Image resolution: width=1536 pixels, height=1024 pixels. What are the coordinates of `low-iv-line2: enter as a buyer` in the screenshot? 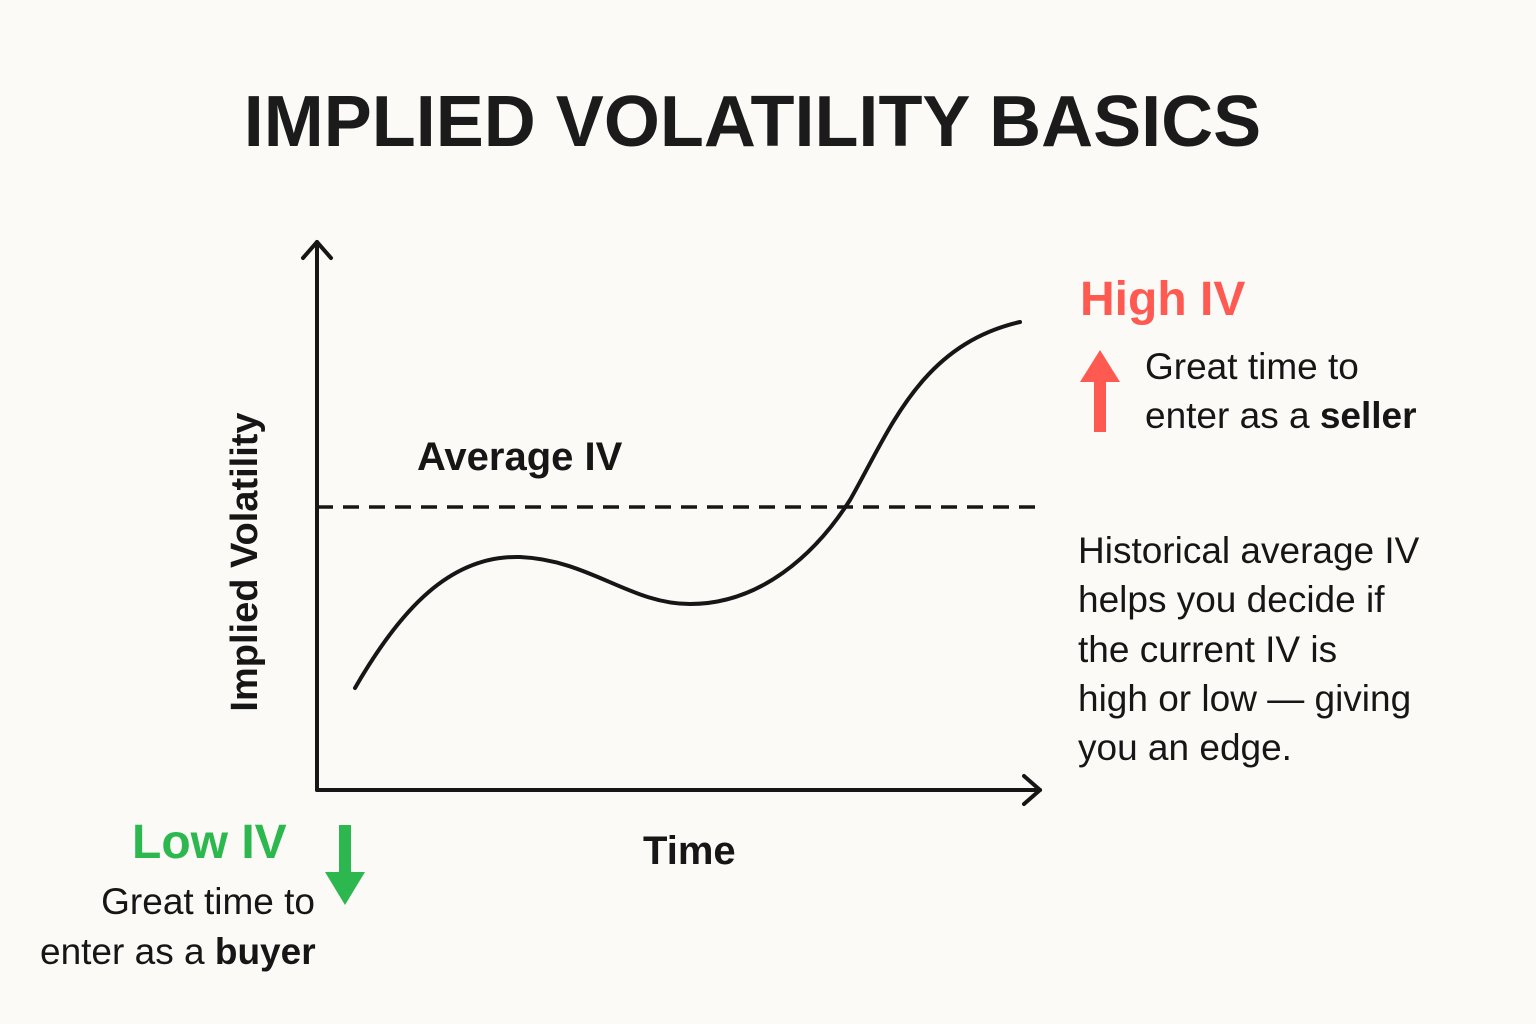 It's located at (178, 951).